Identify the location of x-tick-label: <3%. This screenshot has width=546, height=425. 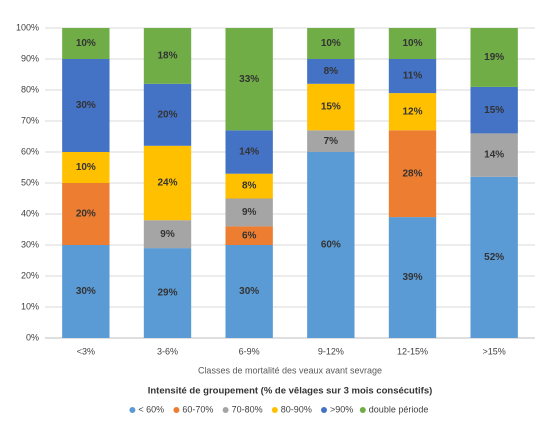
(86, 351).